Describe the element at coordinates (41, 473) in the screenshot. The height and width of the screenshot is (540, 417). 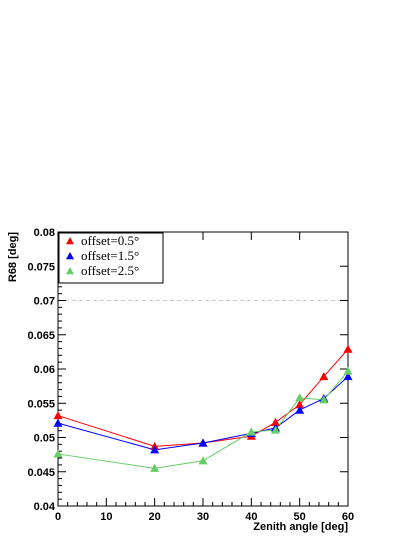
I see `y-tick-label: 0.045` at that location.